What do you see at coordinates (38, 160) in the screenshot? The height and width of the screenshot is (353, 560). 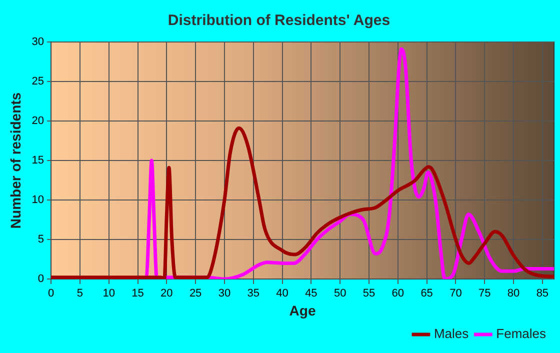 I see `y-tick-label: 15` at bounding box center [38, 160].